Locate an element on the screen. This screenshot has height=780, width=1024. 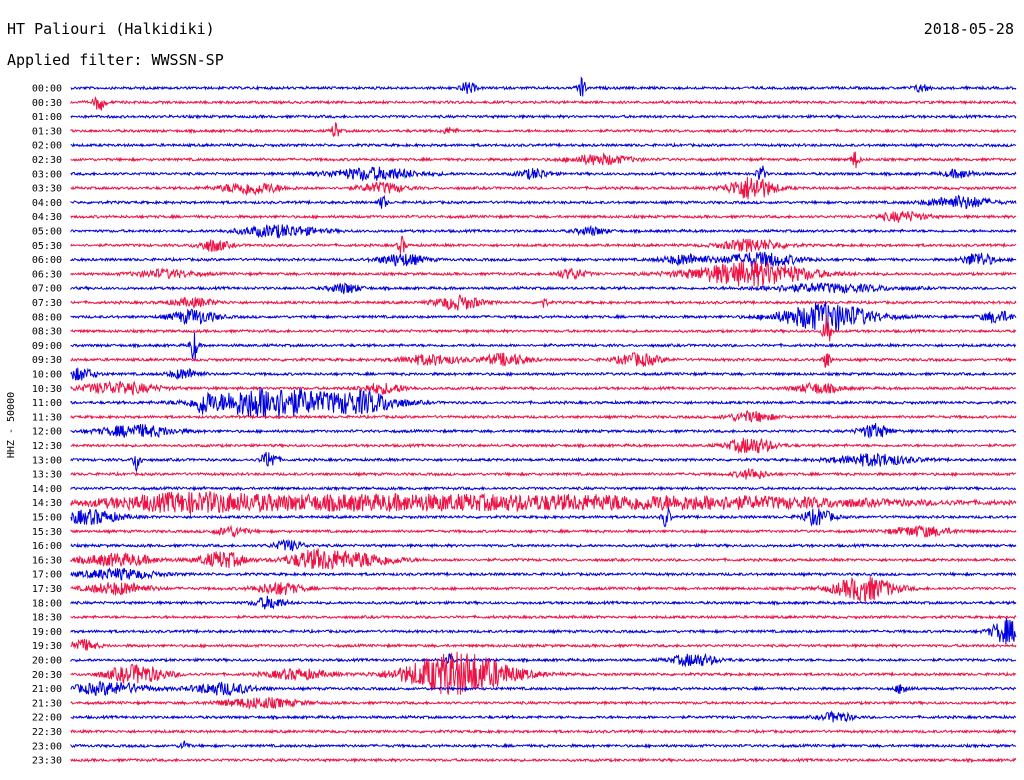
time-label: 06:00 is located at coordinates (47, 260).